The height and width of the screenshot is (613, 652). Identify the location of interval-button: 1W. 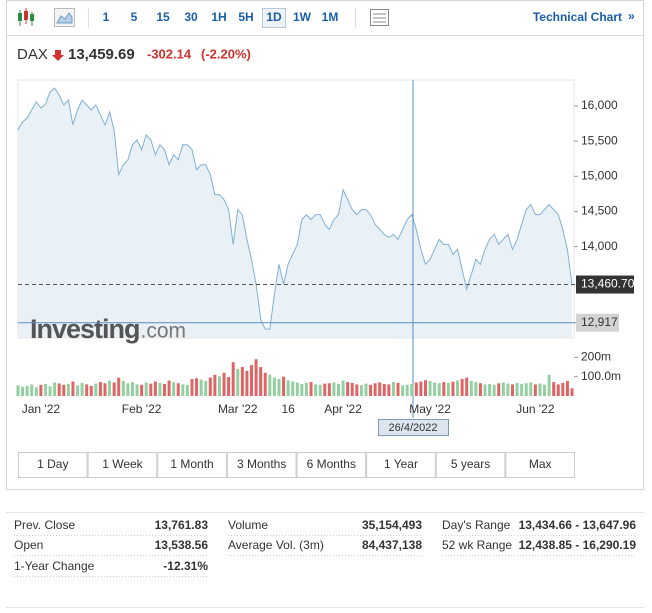
(302, 17).